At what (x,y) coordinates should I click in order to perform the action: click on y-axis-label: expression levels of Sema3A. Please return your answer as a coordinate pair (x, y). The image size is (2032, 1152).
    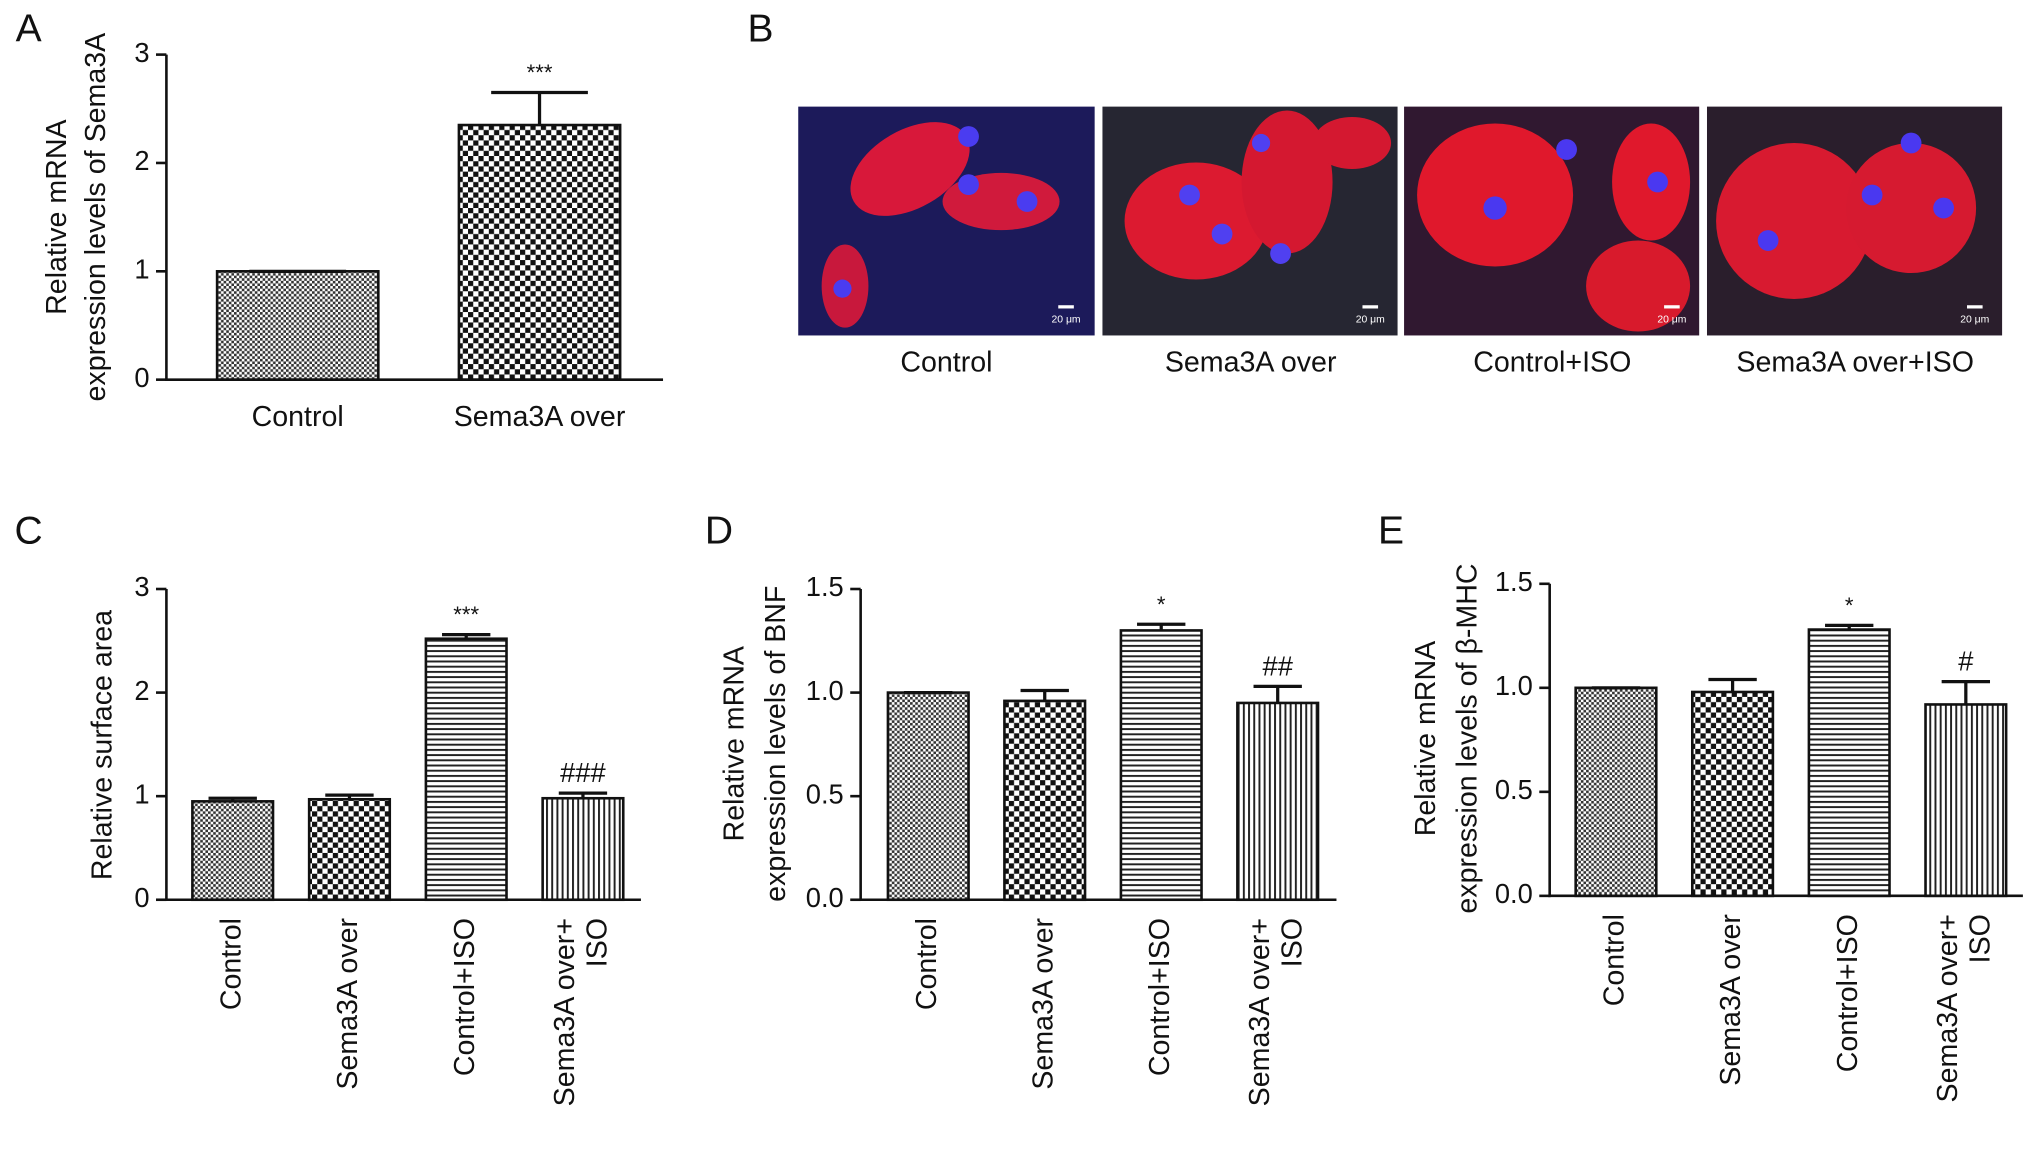
    Looking at the image, I should click on (96, 217).